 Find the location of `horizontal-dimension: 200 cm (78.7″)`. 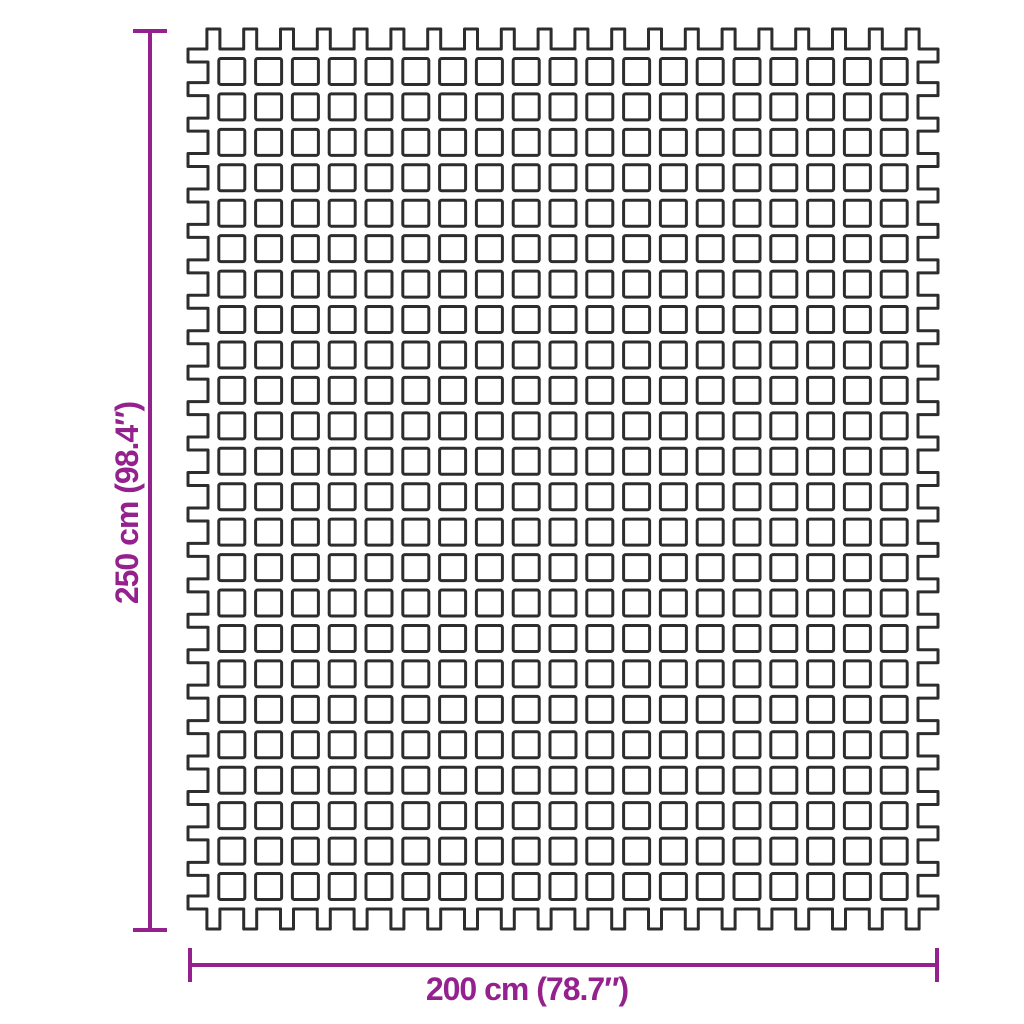

horizontal-dimension: 200 cm (78.7″) is located at coordinates (563, 977).